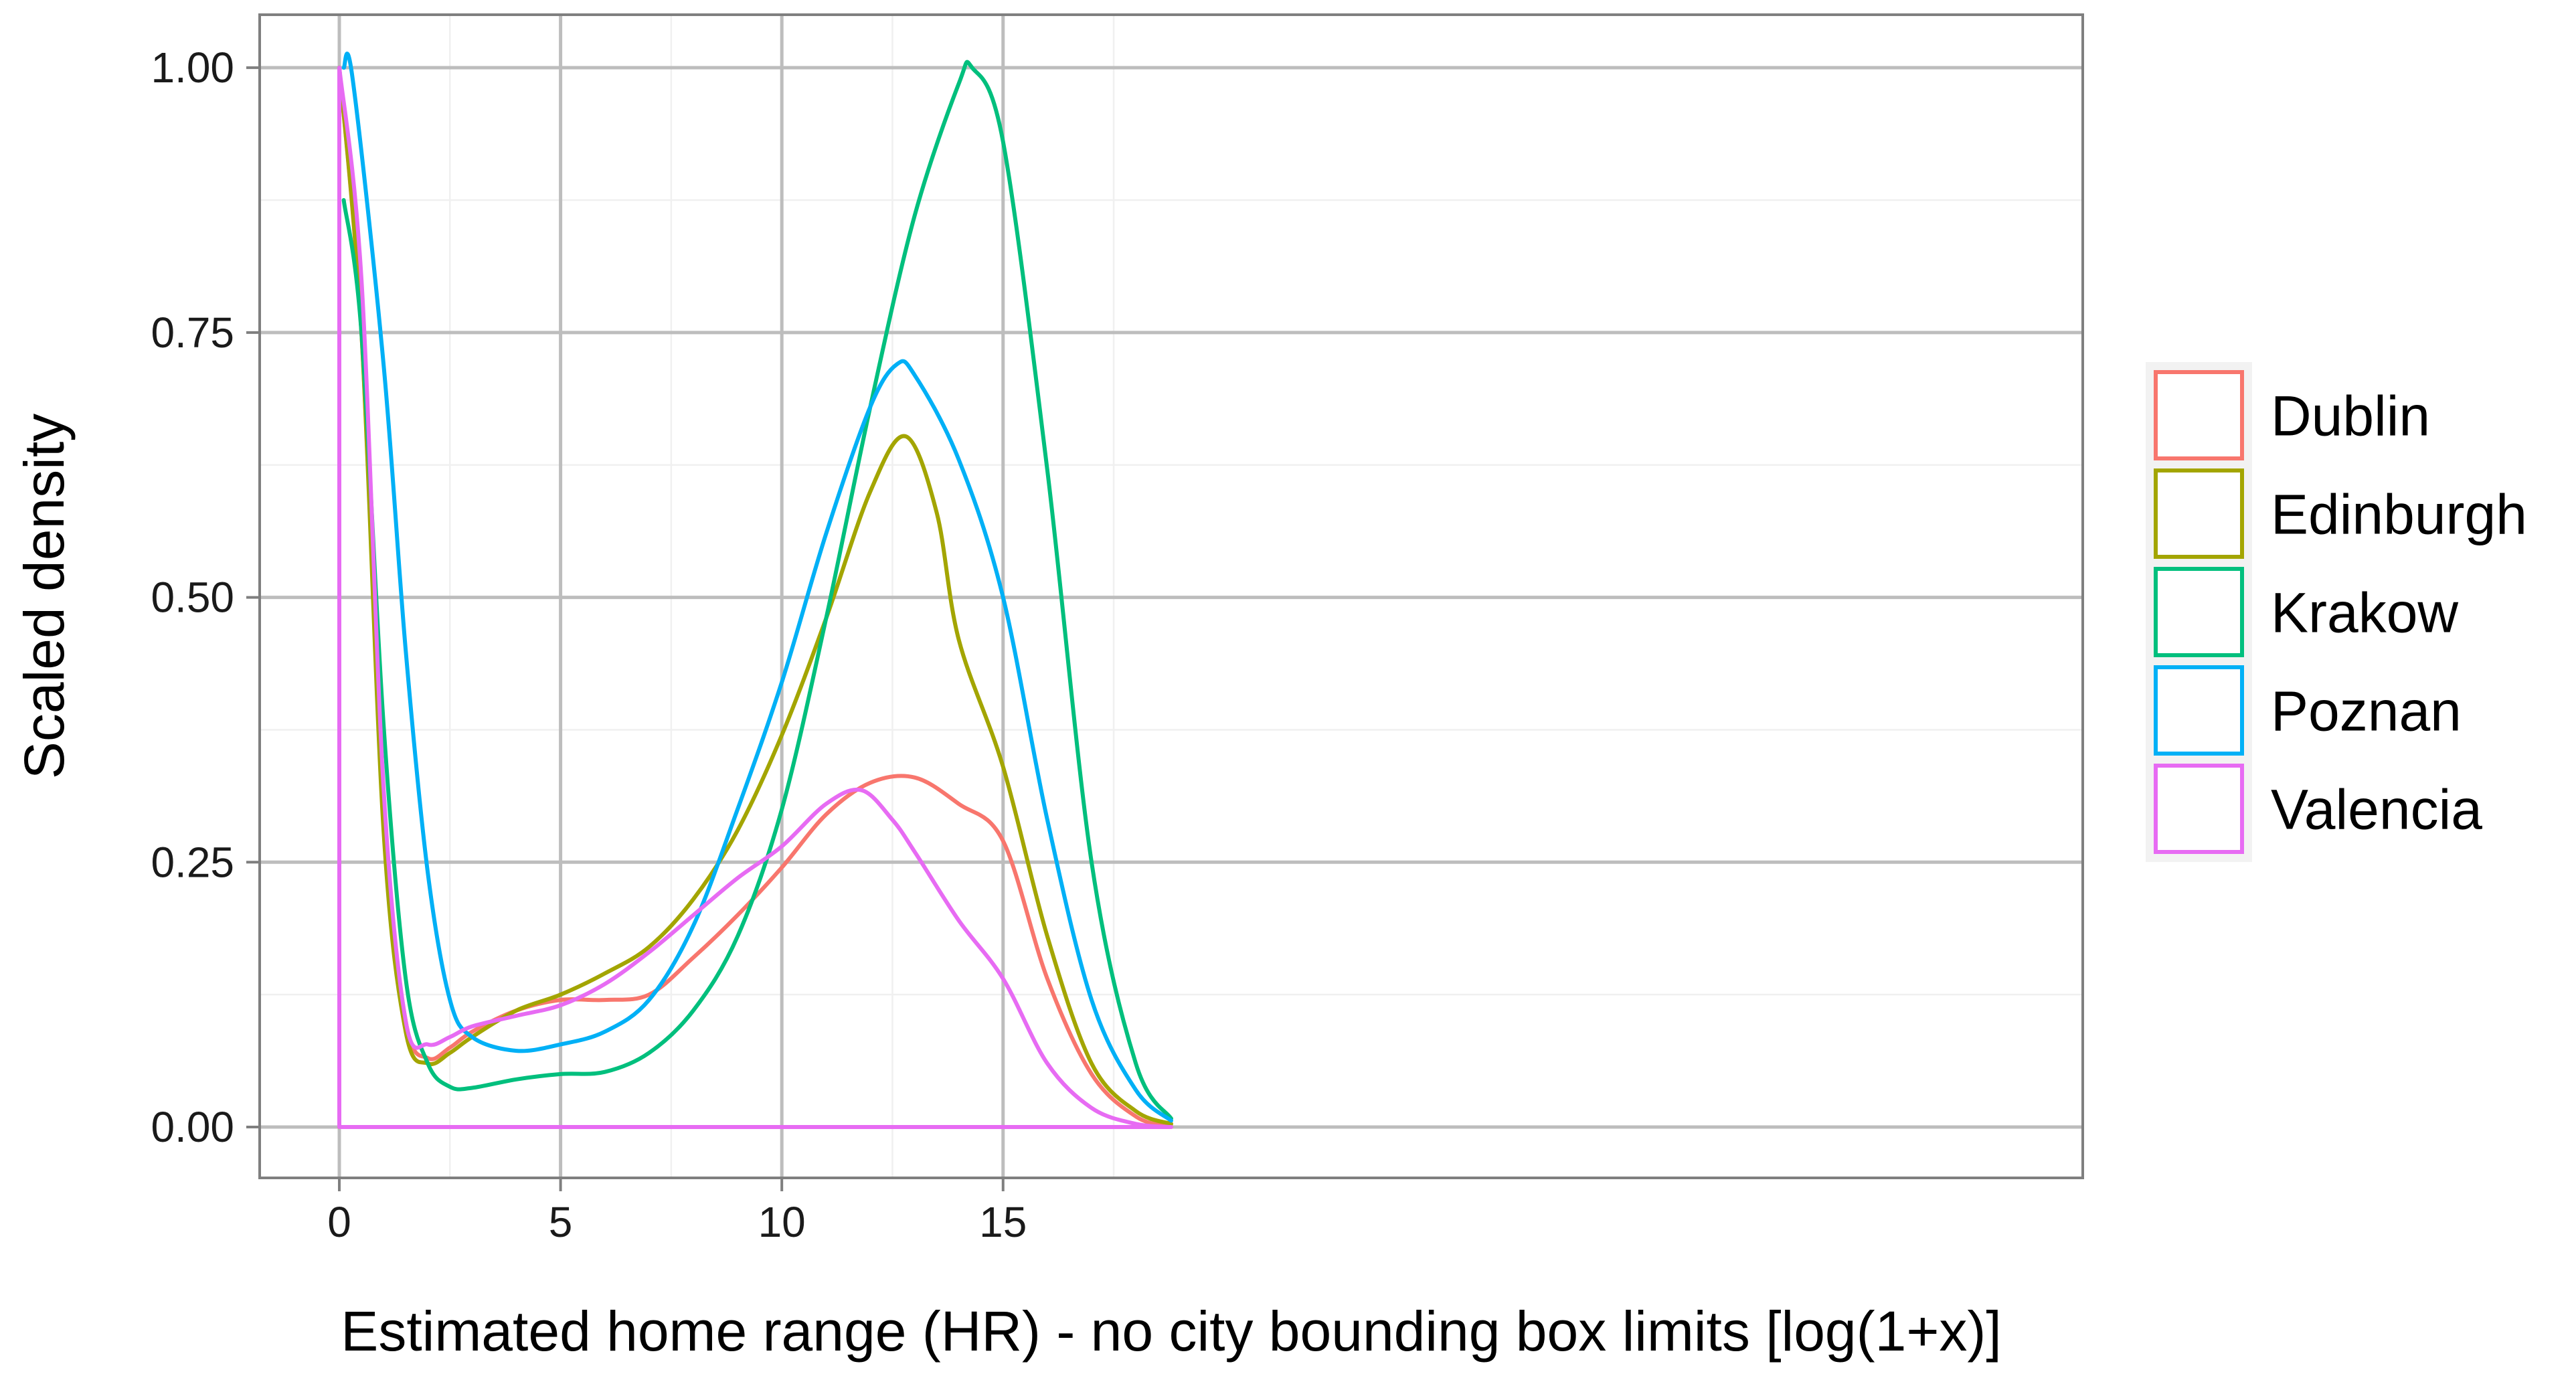  Describe the element at coordinates (2399, 514) in the screenshot. I see `legend-label-edinburgh: Edinburgh` at that location.